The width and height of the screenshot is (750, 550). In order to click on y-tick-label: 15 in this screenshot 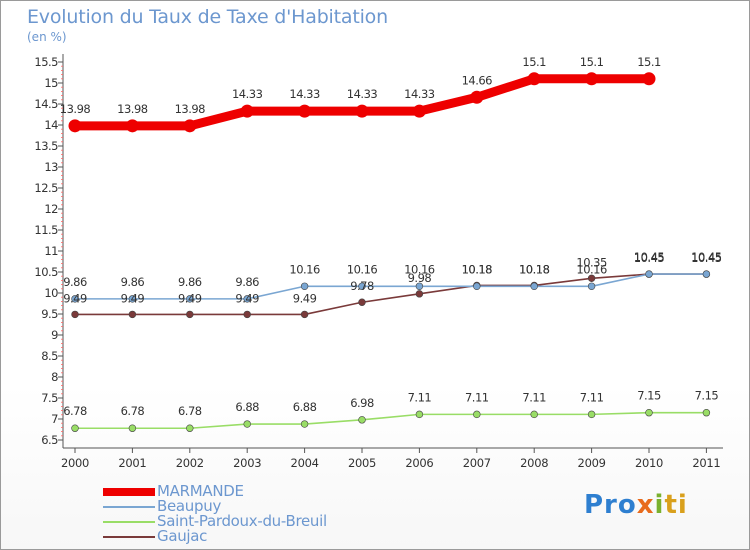, I will do `click(51, 83)`.